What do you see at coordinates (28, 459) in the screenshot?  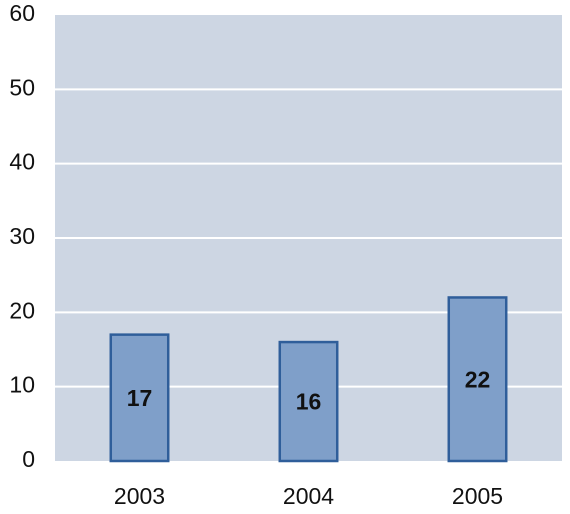 I see `y-tick-label: 0` at bounding box center [28, 459].